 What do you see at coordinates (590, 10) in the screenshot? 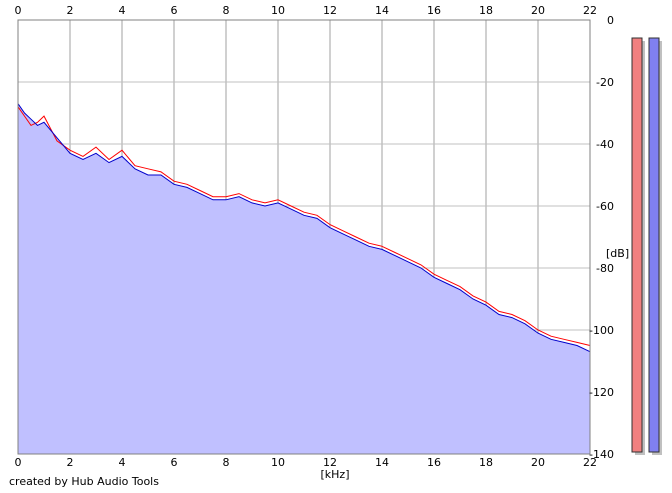
I see `x-tick-label-top: 22` at bounding box center [590, 10].